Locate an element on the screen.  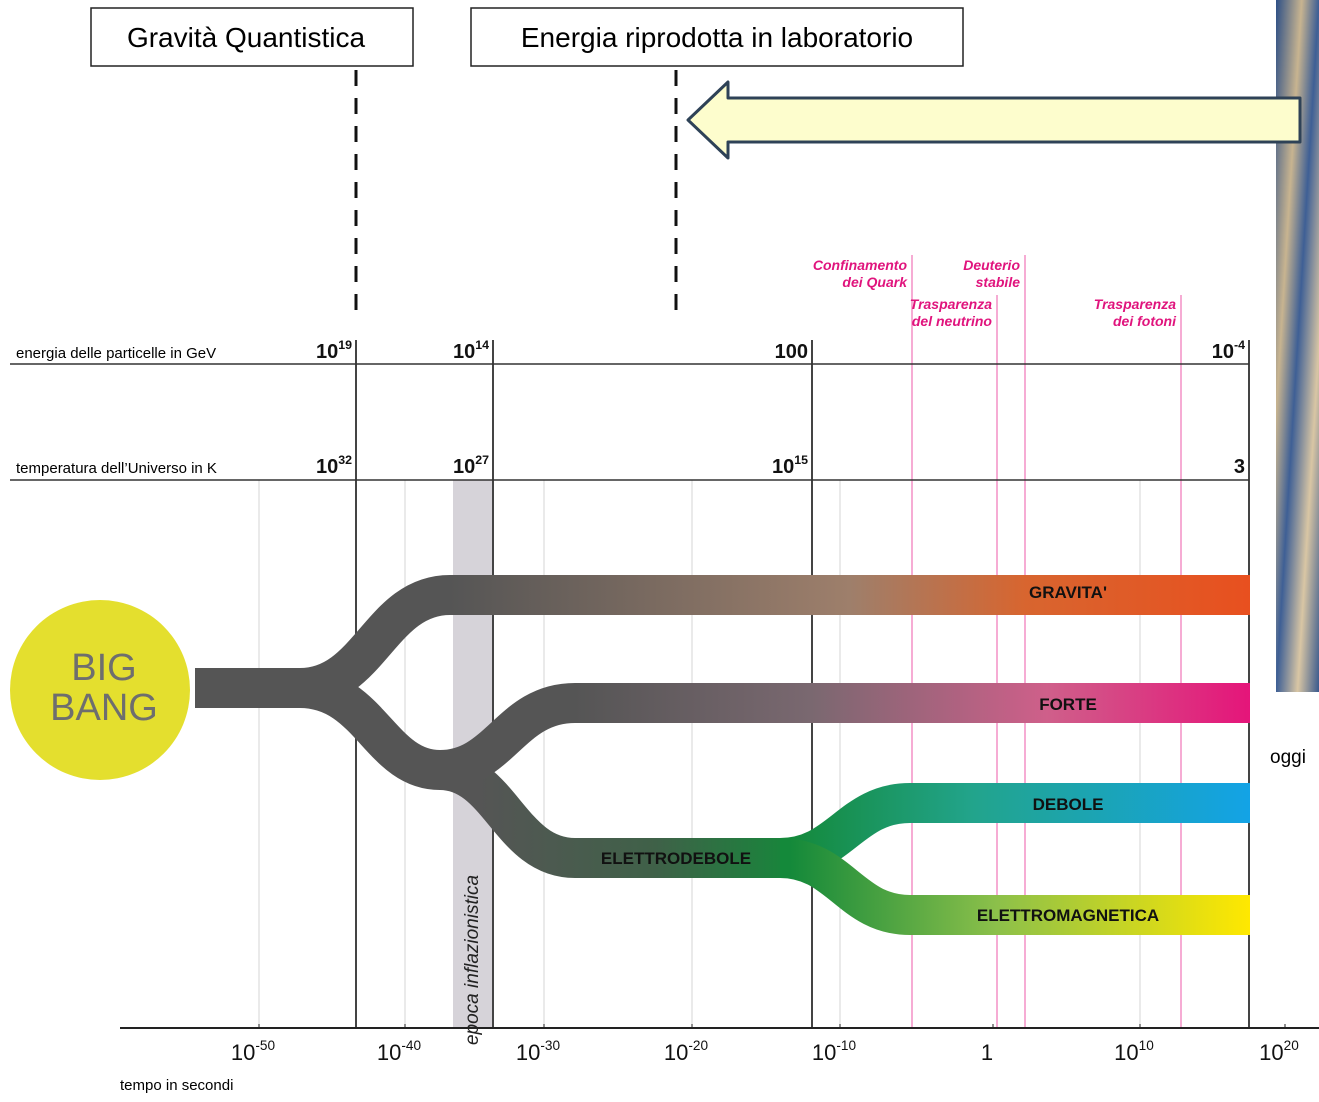
tick-exponent: -50 is located at coordinates (265, 1045).